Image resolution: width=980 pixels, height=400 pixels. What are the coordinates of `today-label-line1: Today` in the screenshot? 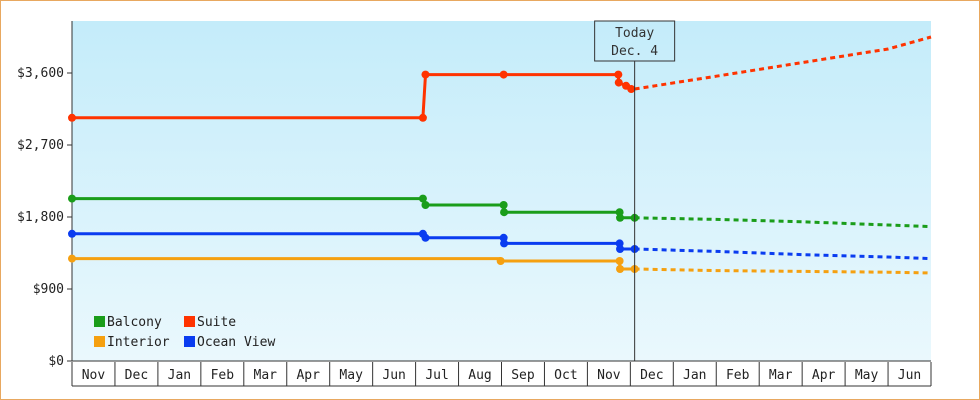 It's located at (634, 33).